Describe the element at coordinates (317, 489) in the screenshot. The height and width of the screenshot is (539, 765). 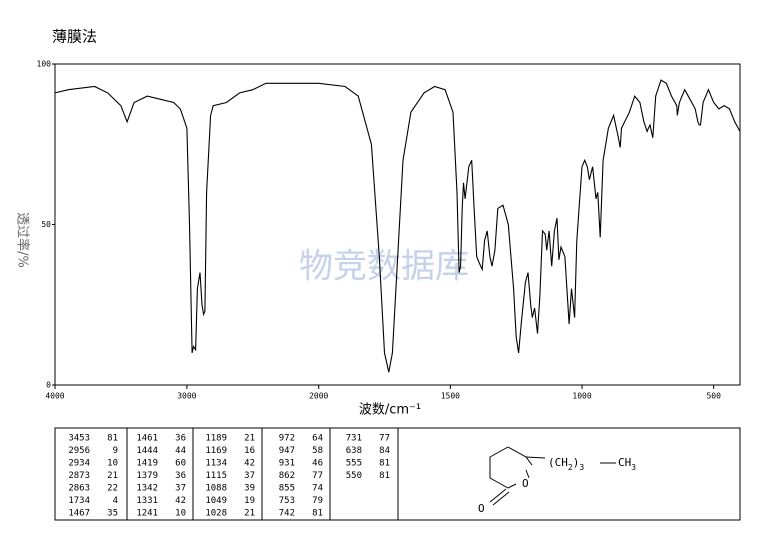
I see `peak-transmittance: 74` at that location.